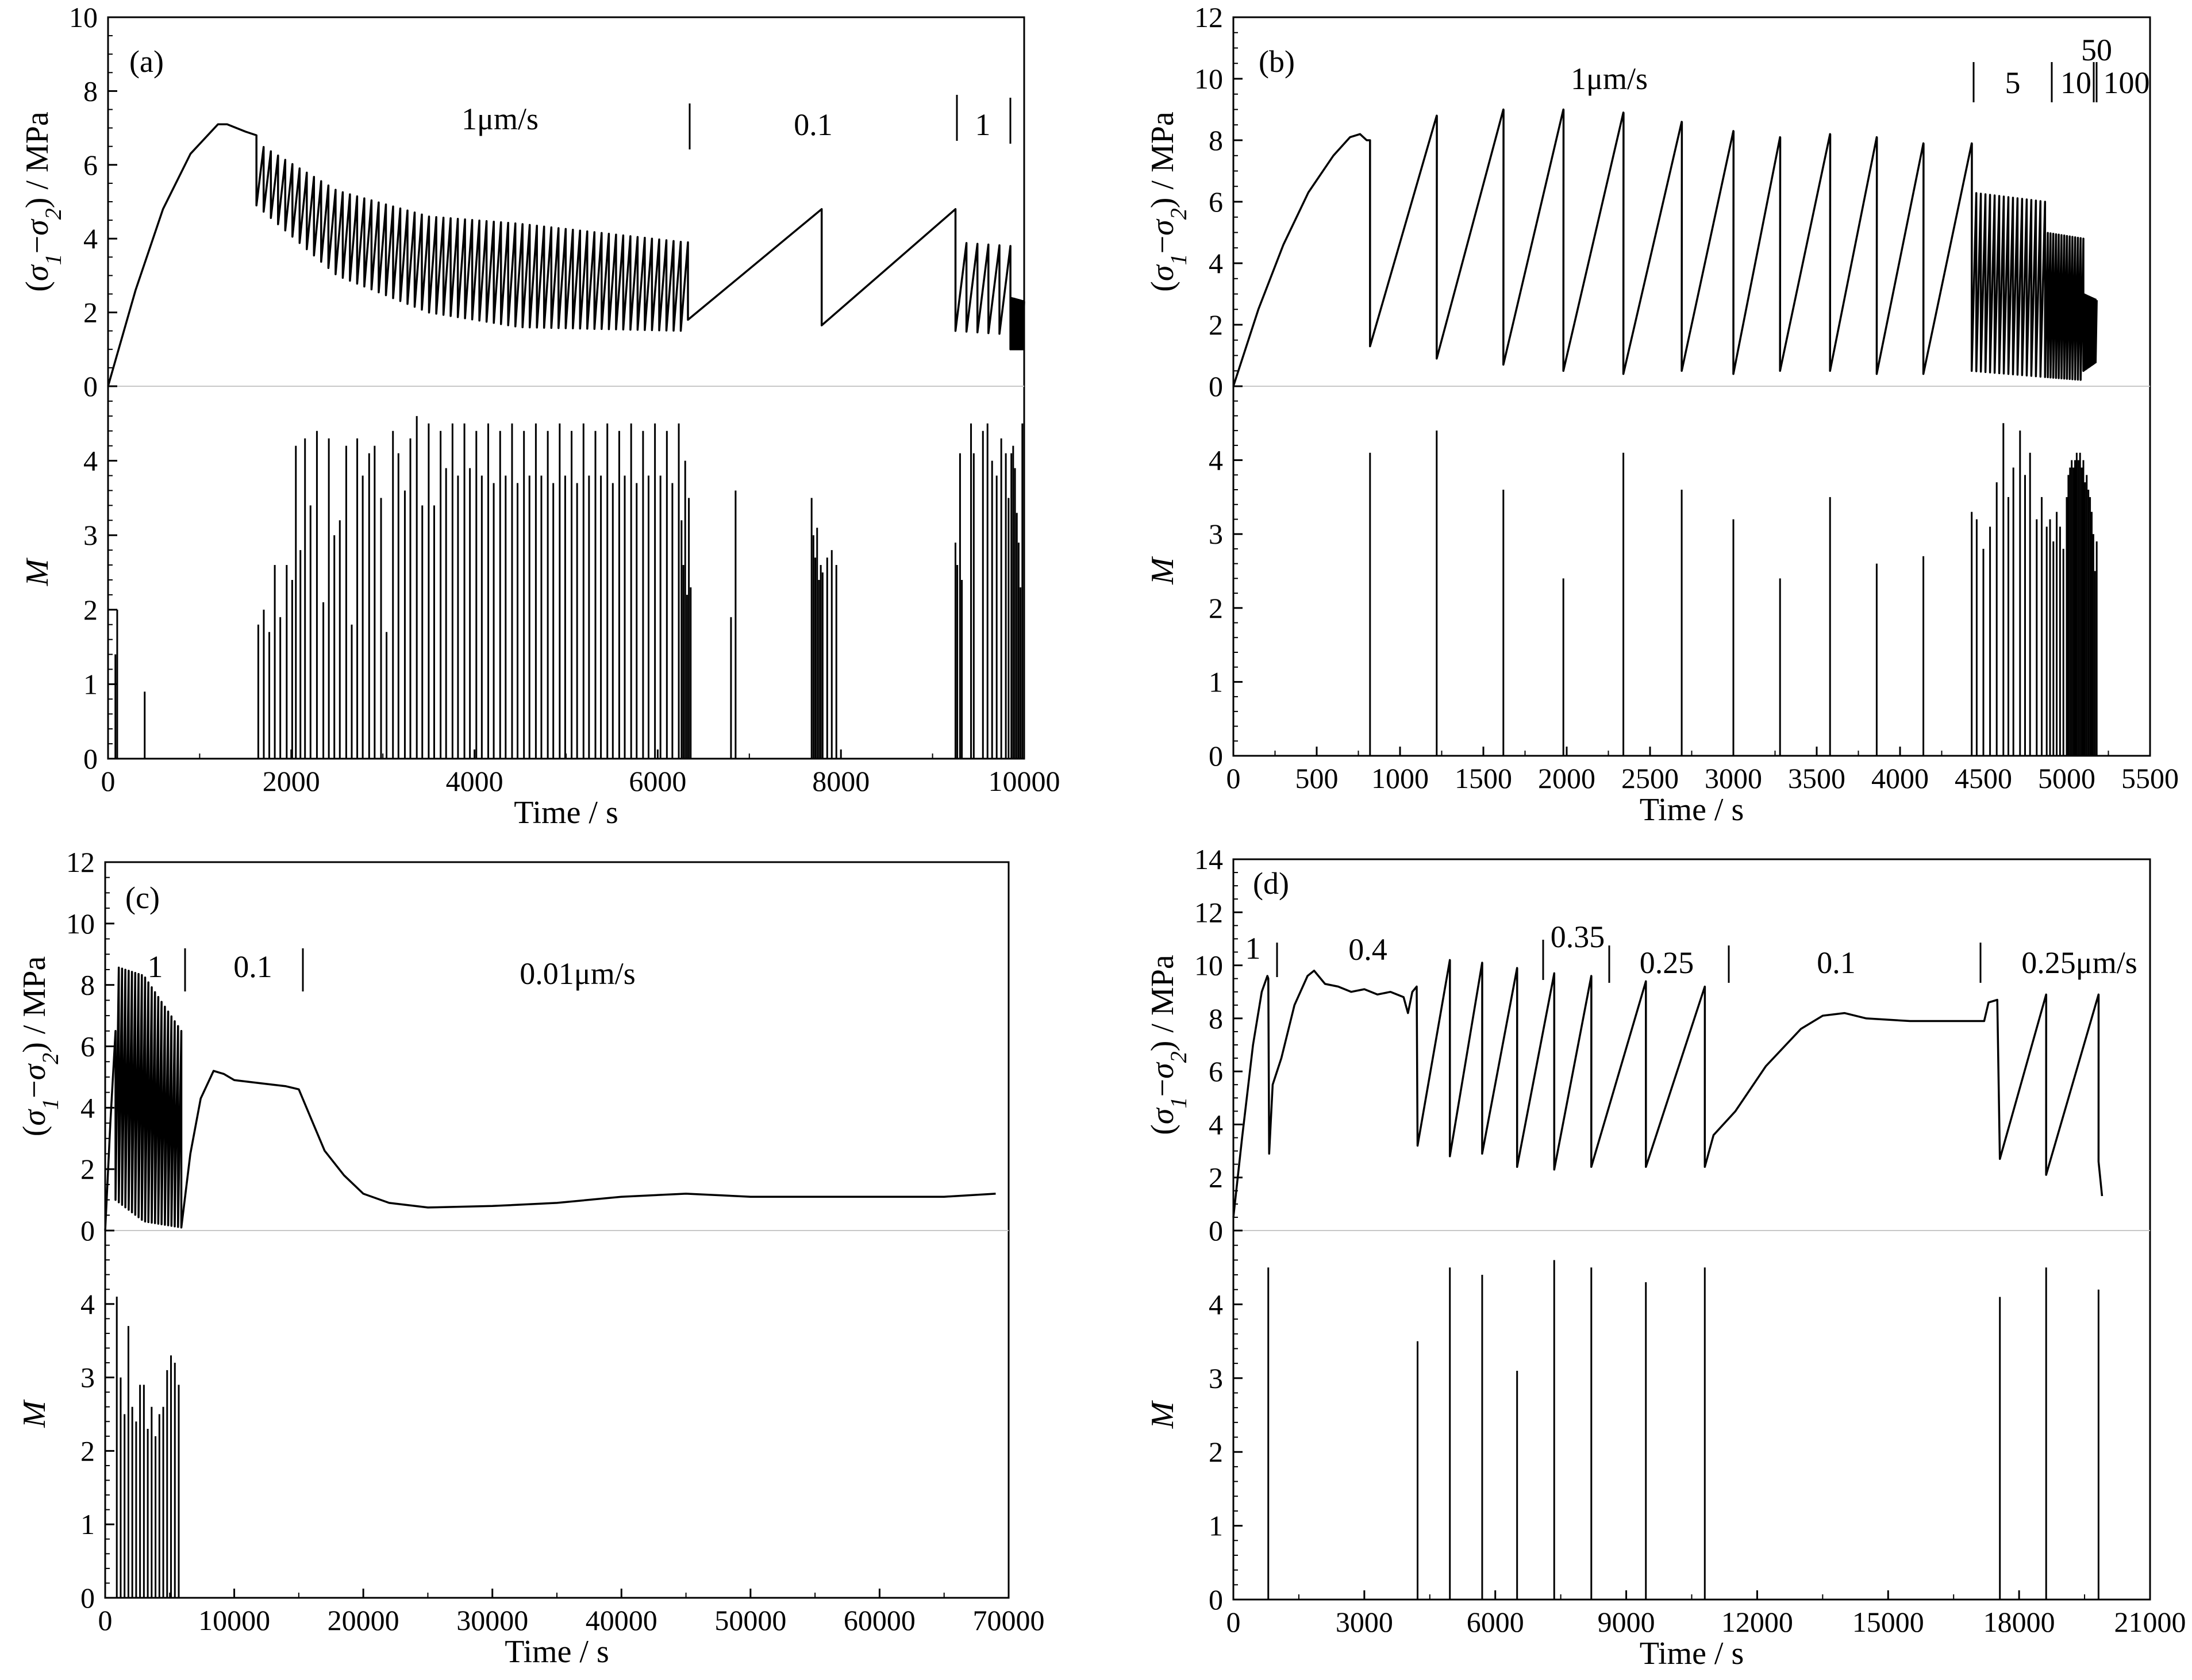  What do you see at coordinates (1495, 1622) in the screenshot?
I see `panel-d-xtick-label: 6000` at bounding box center [1495, 1622].